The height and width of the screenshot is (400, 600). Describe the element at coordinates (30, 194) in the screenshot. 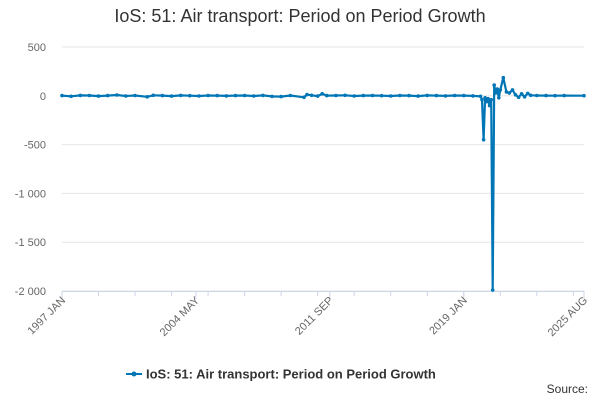

I see `y-tick-label: -1 000` at that location.